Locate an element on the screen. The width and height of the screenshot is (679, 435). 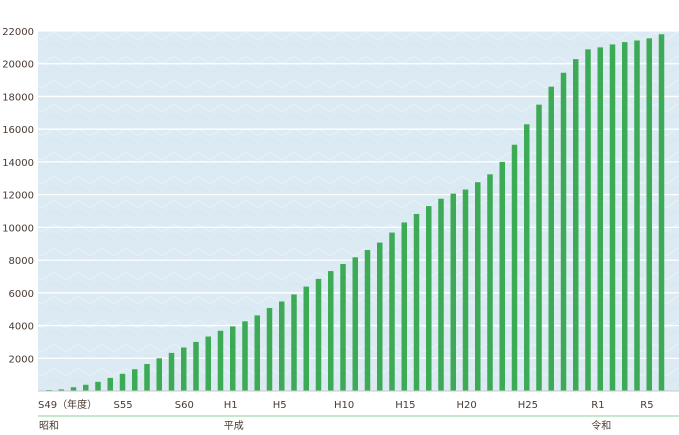
y-tick-label: 2000 is located at coordinates (21, 359).